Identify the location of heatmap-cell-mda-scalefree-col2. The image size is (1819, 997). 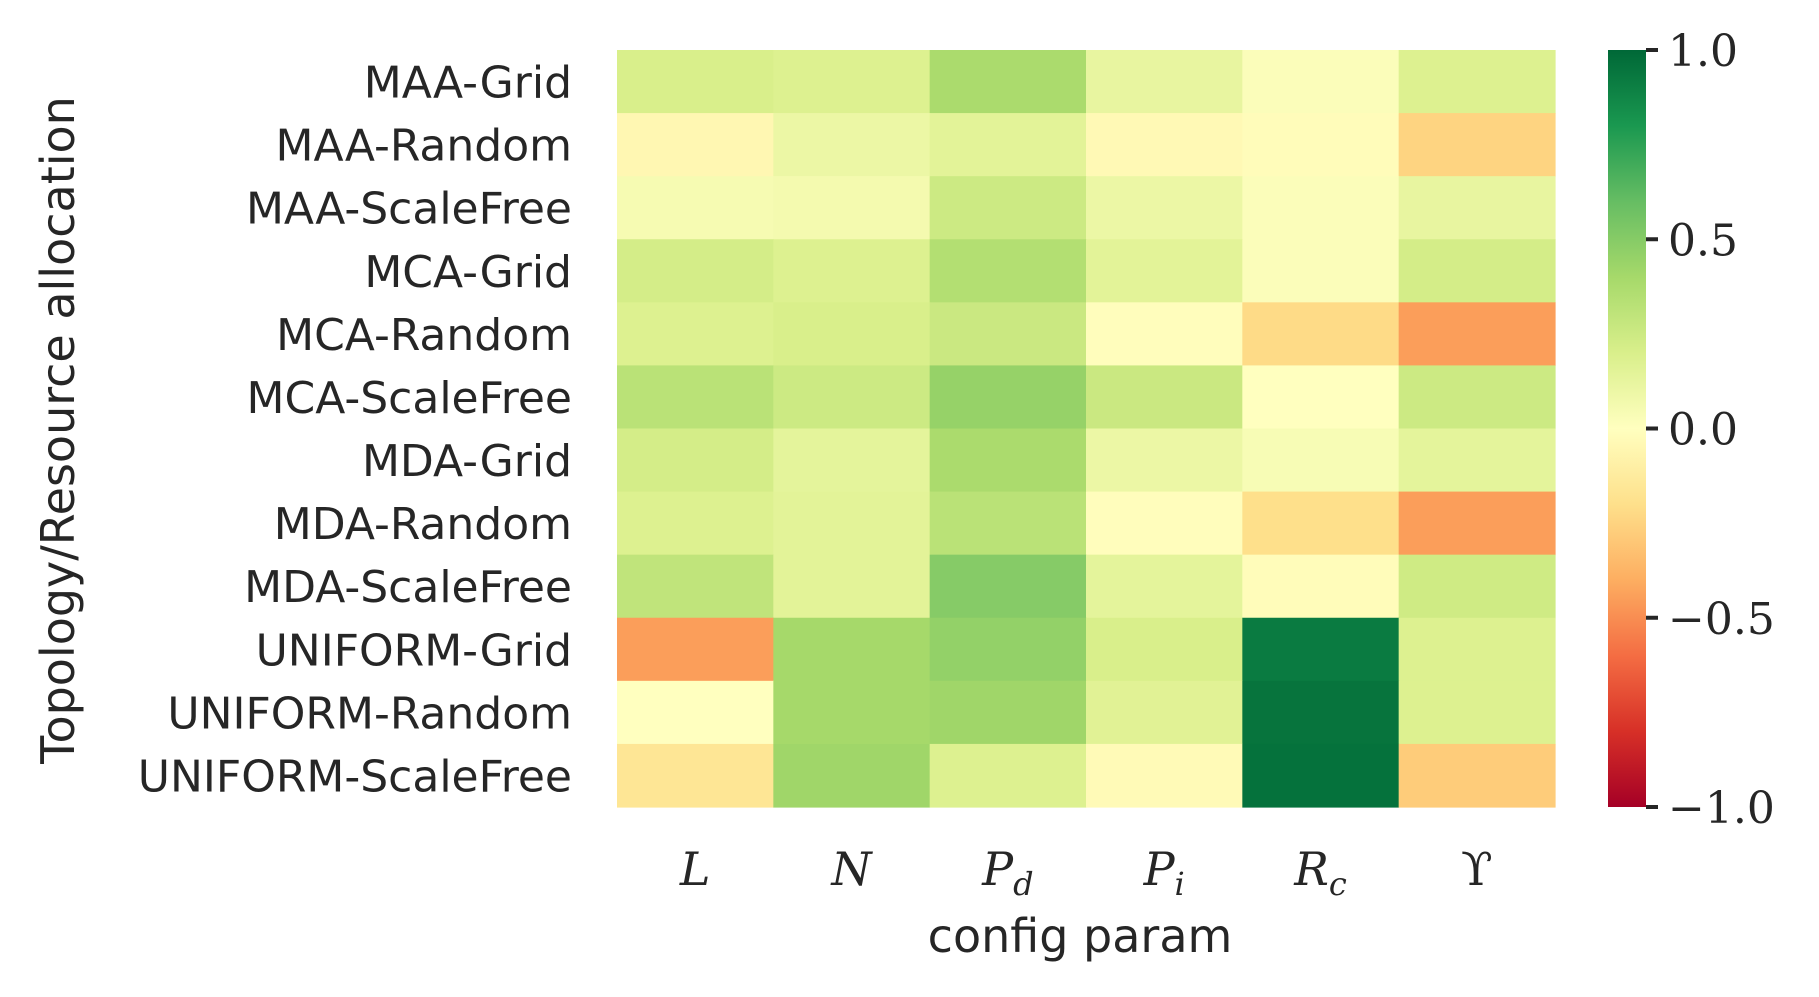
(852, 586).